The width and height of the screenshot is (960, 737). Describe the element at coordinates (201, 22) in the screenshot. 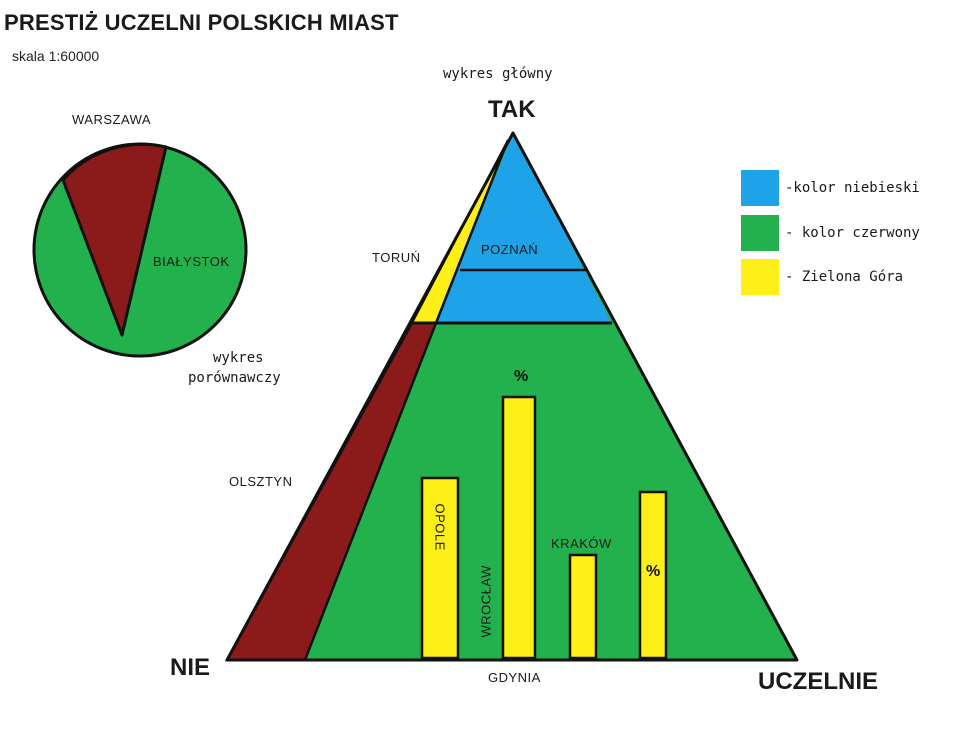

I see `page-title: PRESTIŻ UCZELNI POLSKICH MIAST` at that location.